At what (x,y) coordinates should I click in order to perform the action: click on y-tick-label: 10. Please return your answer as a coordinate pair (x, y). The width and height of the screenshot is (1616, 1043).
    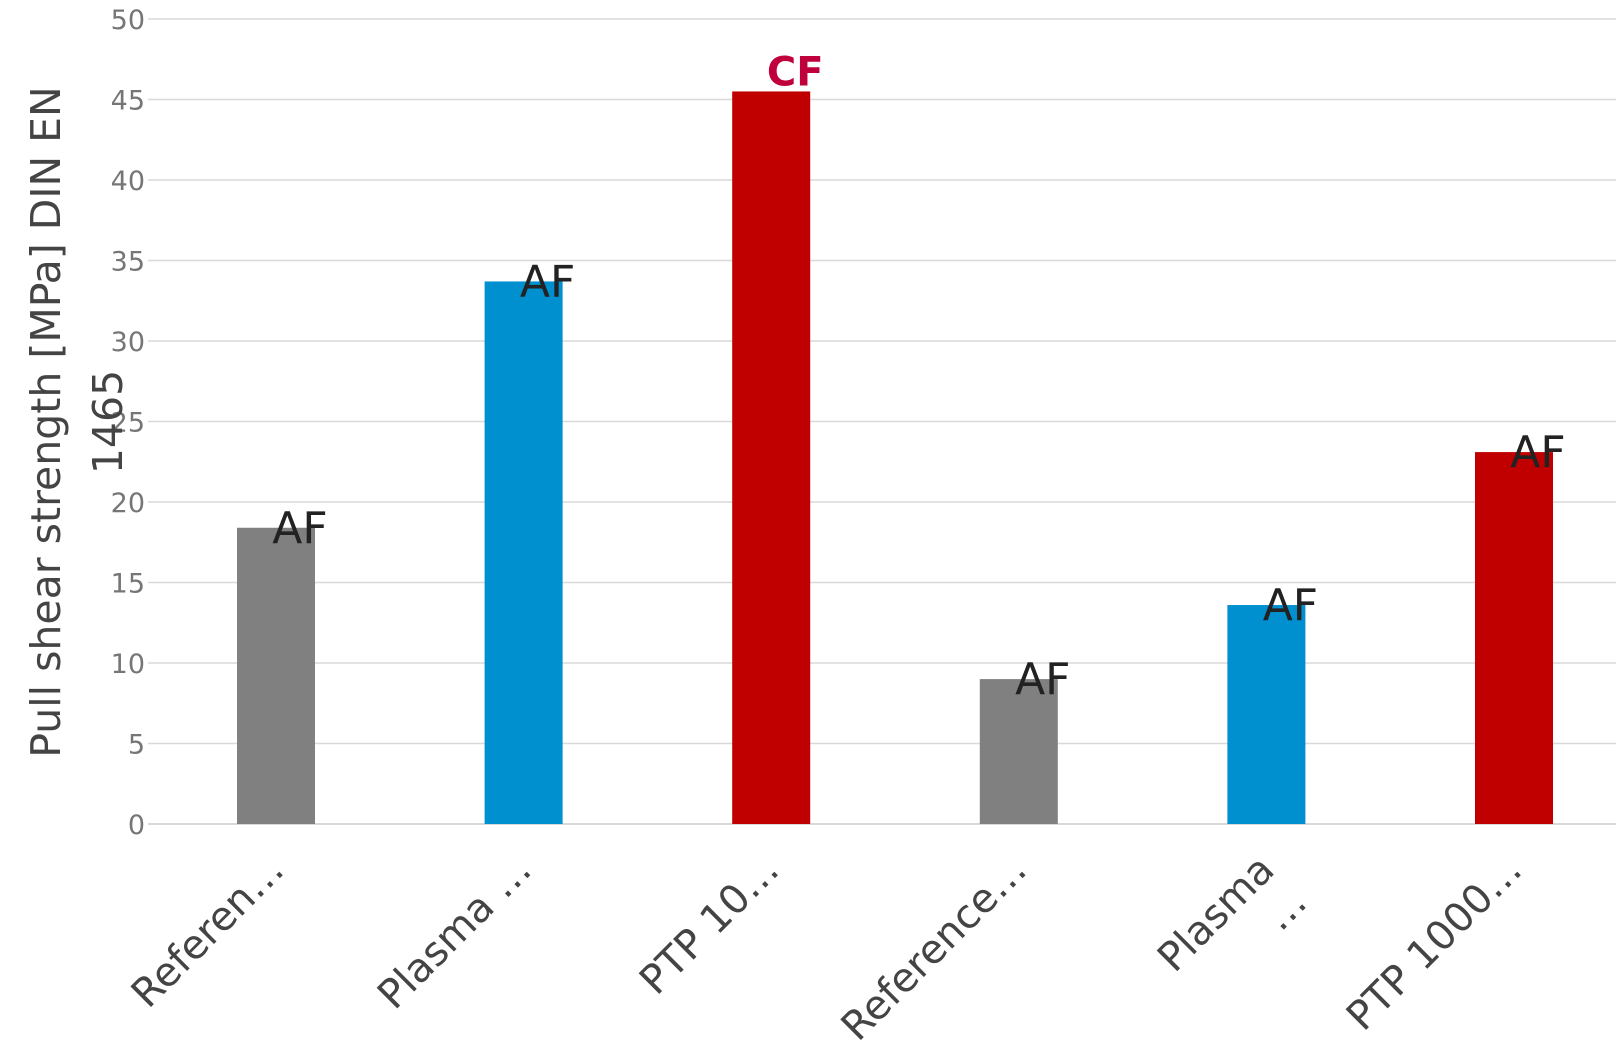
    Looking at the image, I should click on (128, 664).